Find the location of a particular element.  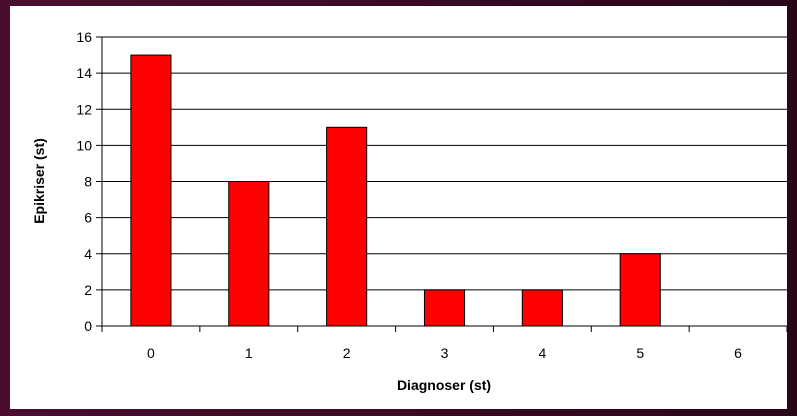

y-tick-label: 2 is located at coordinates (88, 290).